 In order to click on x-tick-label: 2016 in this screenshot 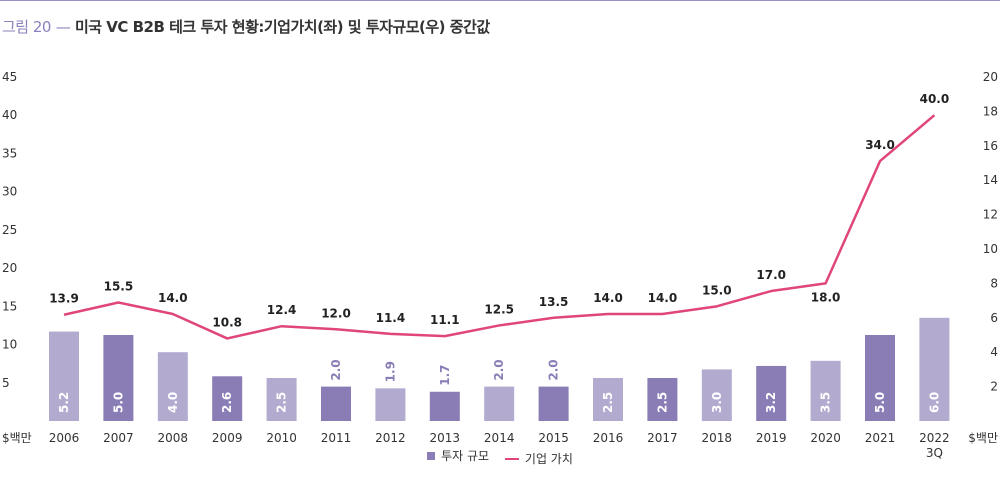, I will do `click(608, 438)`.